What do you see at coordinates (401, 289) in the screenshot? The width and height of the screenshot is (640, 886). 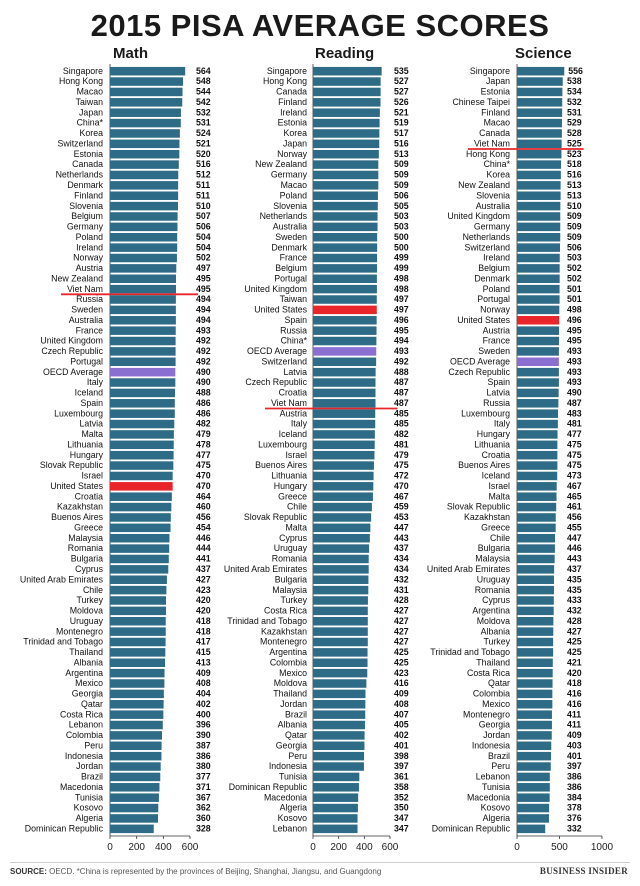 I see `reading-value-label: 498` at bounding box center [401, 289].